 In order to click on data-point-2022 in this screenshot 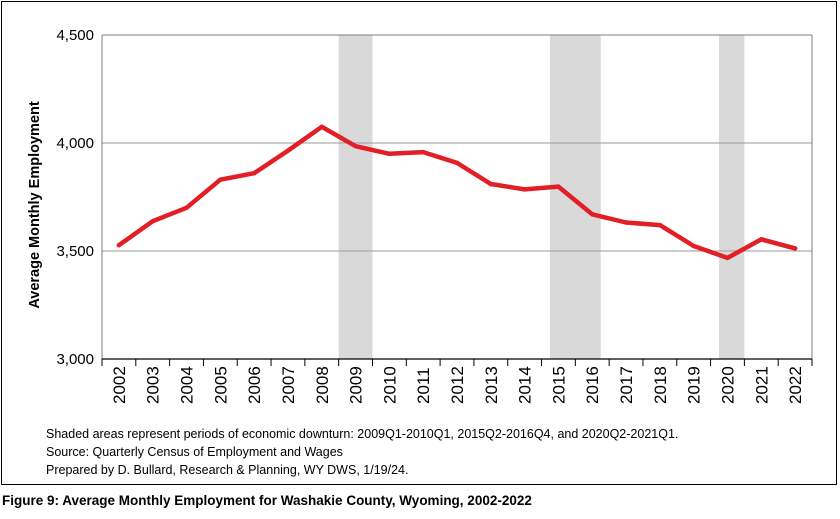, I will do `click(795, 248)`.